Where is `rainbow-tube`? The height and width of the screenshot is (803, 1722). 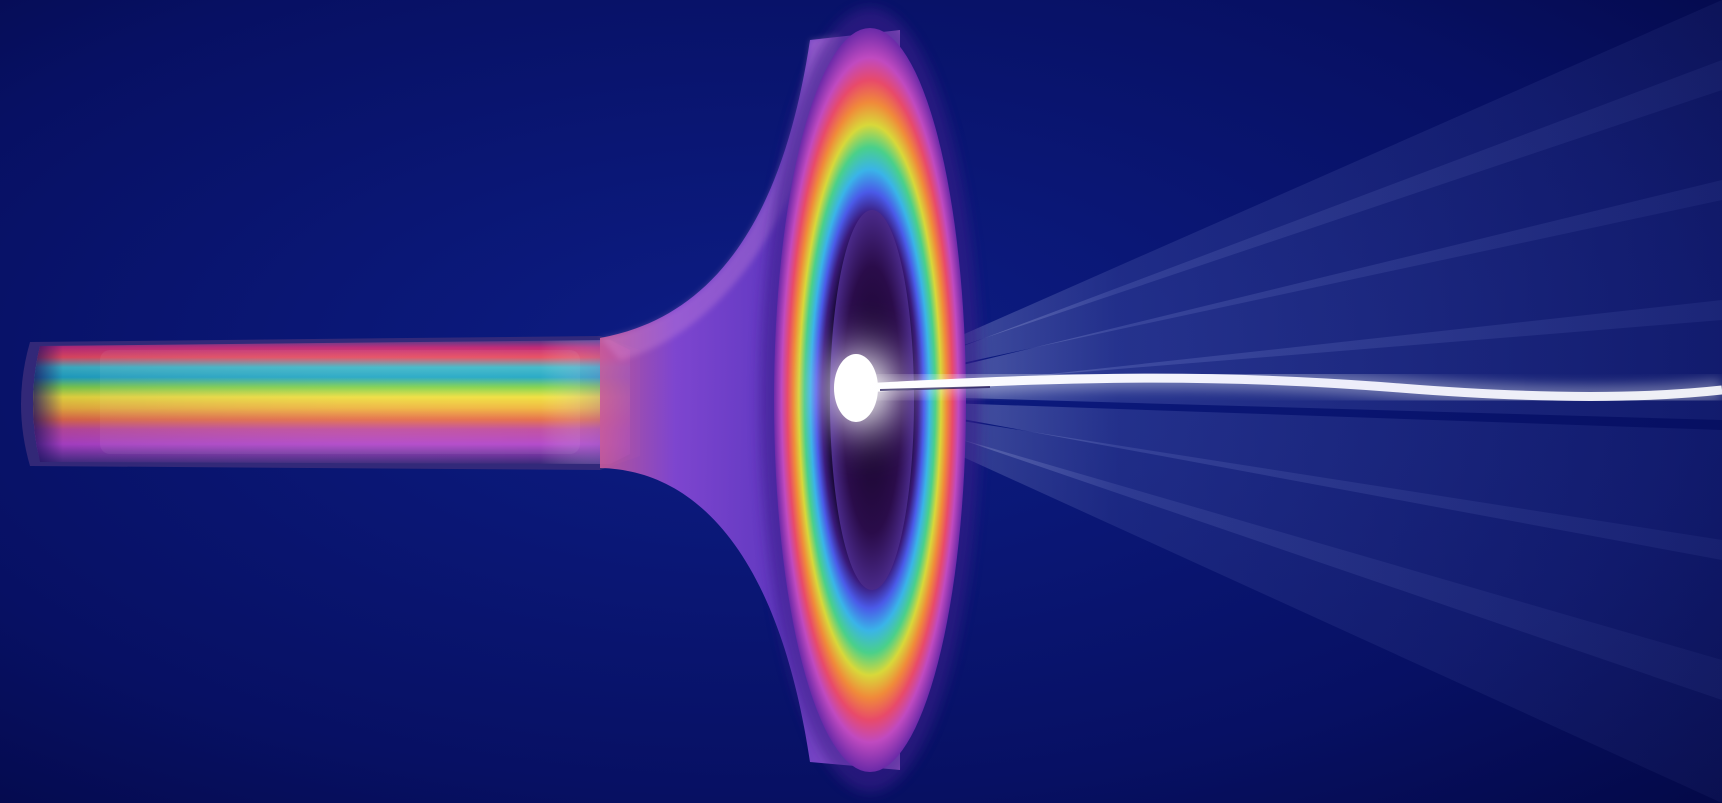
rainbow-tube is located at coordinates (330, 403).